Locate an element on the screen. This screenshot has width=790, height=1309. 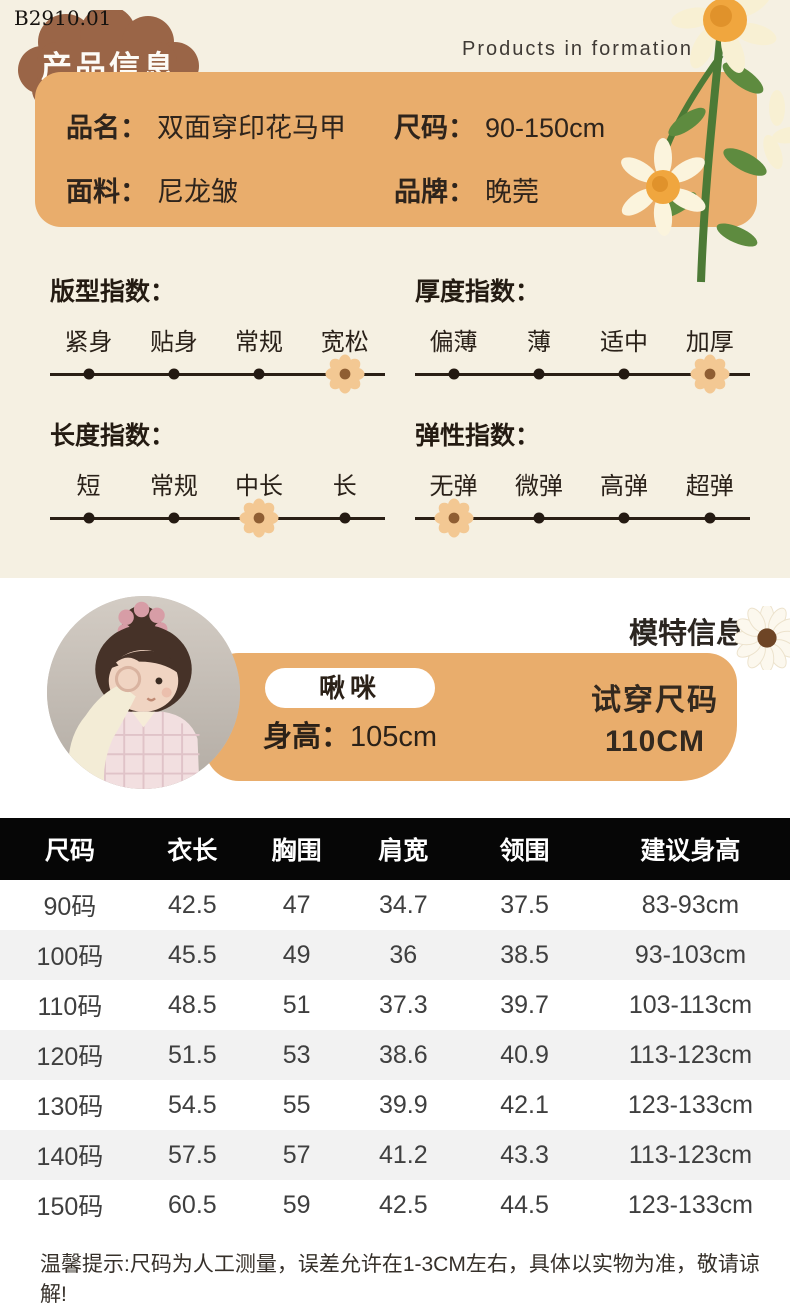
index-options: 偏薄 薄 适中 加厚 is located at coordinates (582, 339).